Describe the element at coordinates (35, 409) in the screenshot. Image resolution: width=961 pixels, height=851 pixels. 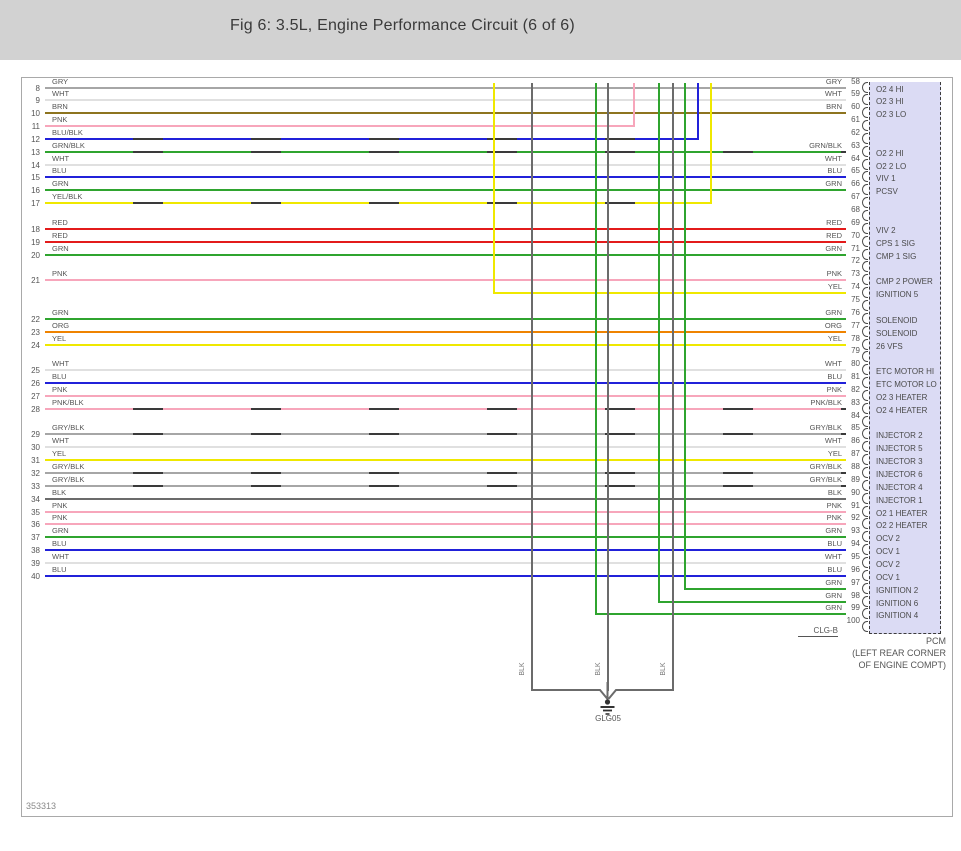
I see `circuit-row-number: 28` at that location.